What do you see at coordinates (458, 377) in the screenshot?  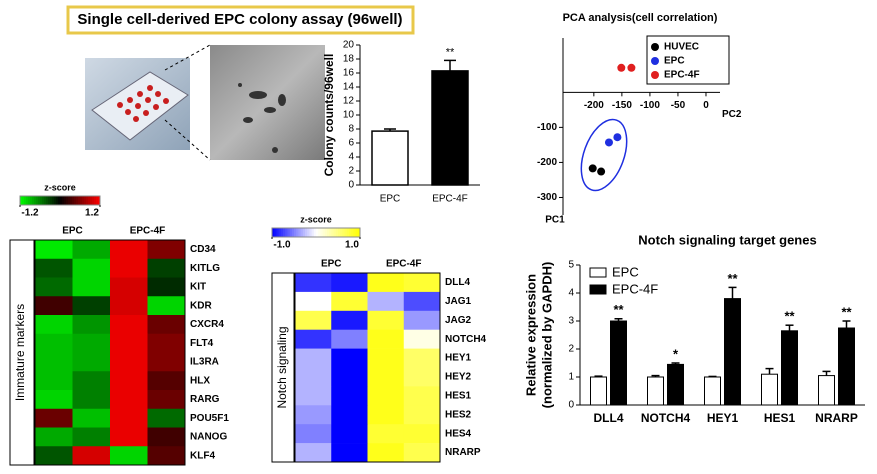 I see `row-label: HEY2` at bounding box center [458, 377].